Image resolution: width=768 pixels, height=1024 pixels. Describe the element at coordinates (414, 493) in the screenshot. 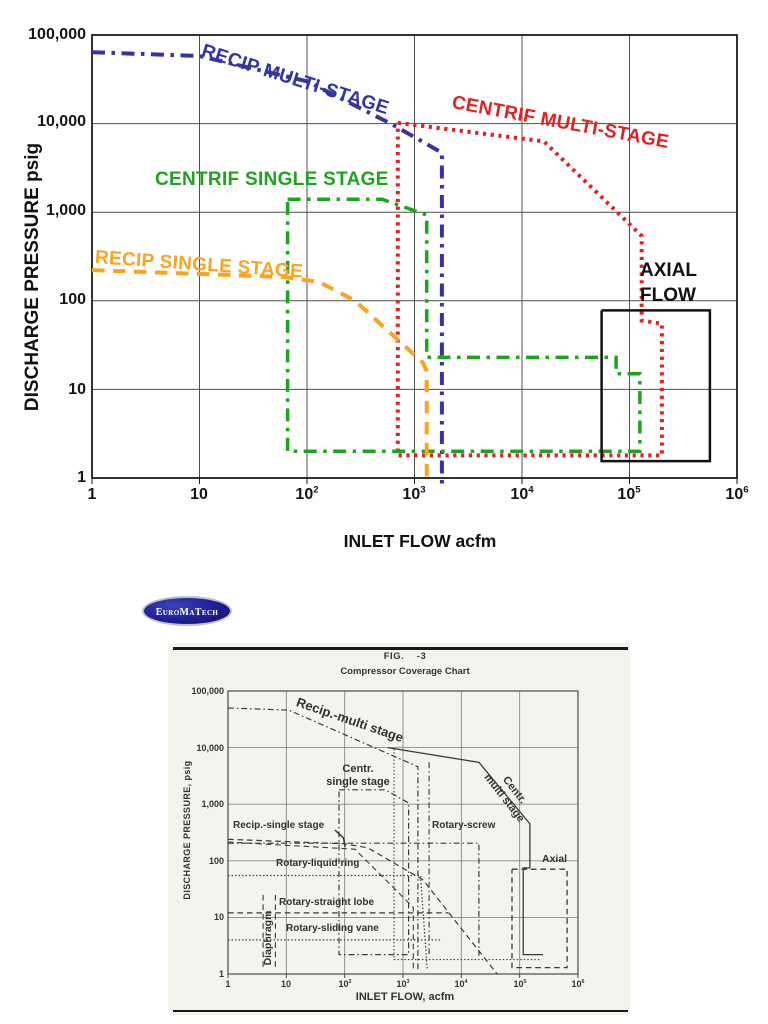

I see `x-tick: 10³` at that location.